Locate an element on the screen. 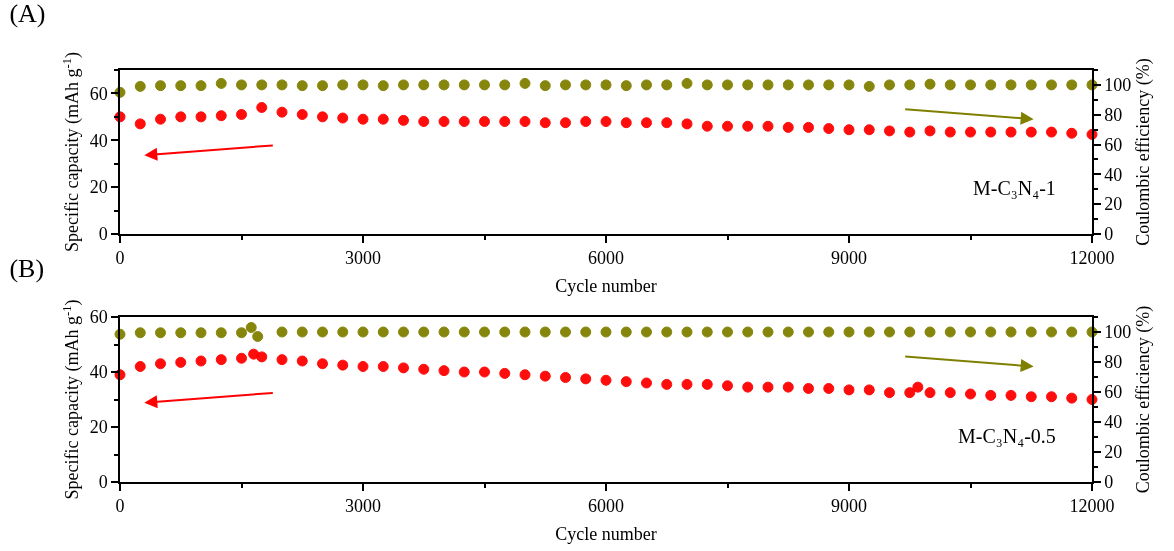 Image resolution: width=1174 pixels, height=551 pixels. y2-tick-label: 0 is located at coordinates (1109, 234).